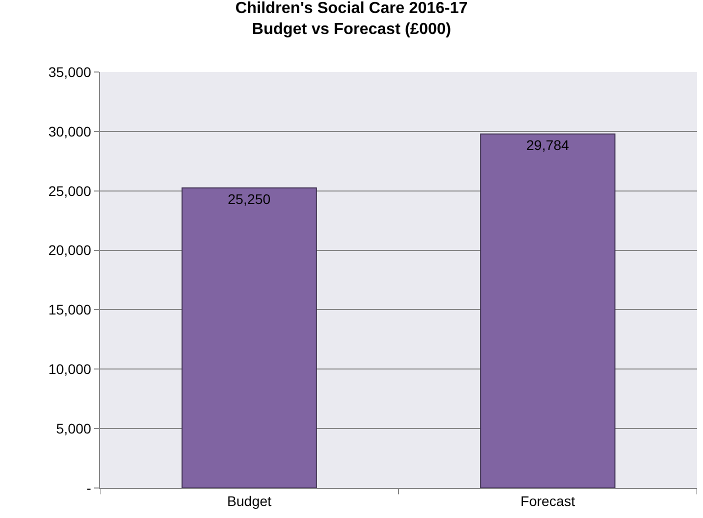 The width and height of the screenshot is (703, 518). What do you see at coordinates (74, 428) in the screenshot?
I see `y-tick-label: 5,000` at bounding box center [74, 428].